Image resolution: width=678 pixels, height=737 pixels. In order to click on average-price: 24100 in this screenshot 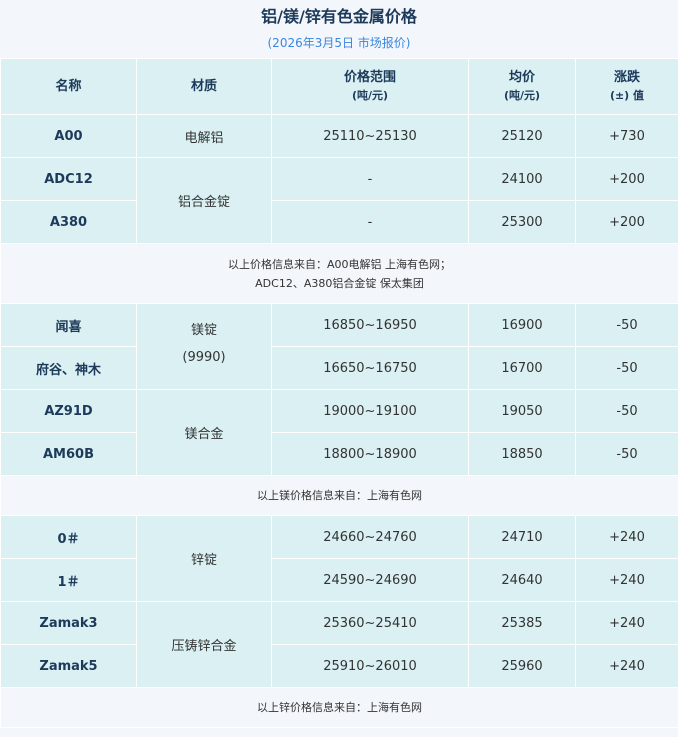, I will do `click(522, 179)`.